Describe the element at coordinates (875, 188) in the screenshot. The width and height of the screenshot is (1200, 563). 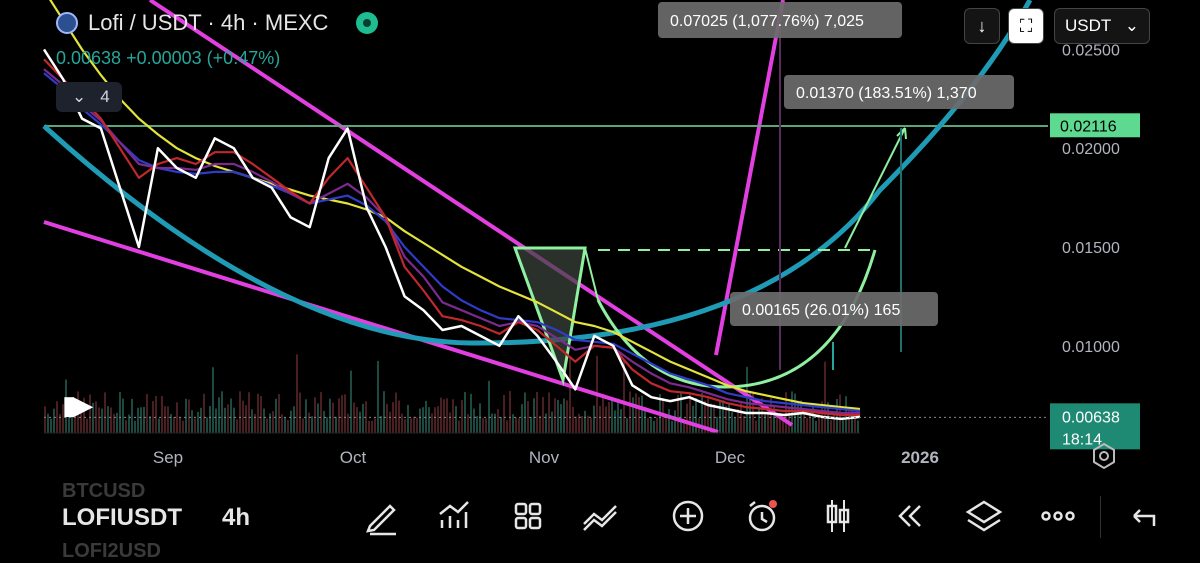
I see `projection-arrow` at that location.